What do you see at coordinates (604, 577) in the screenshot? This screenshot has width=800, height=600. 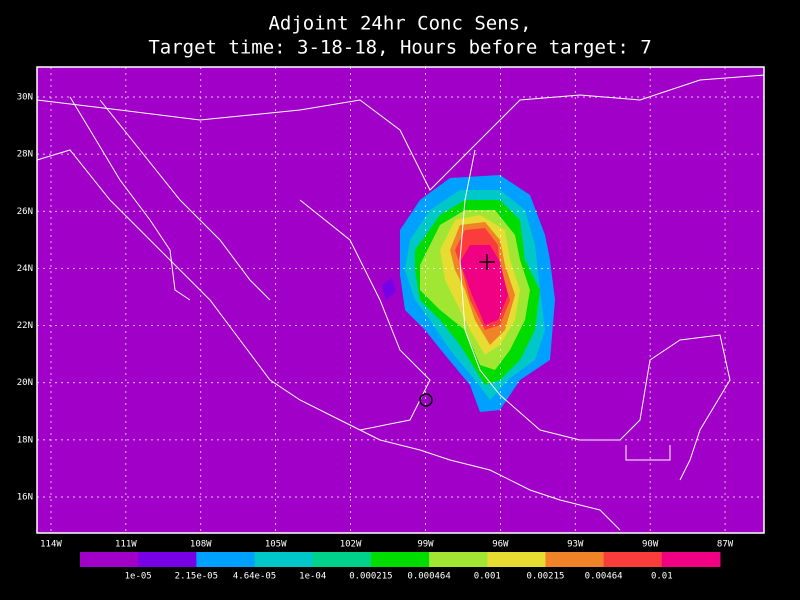 I see `colorbar-label: 0.00464` at bounding box center [604, 577].